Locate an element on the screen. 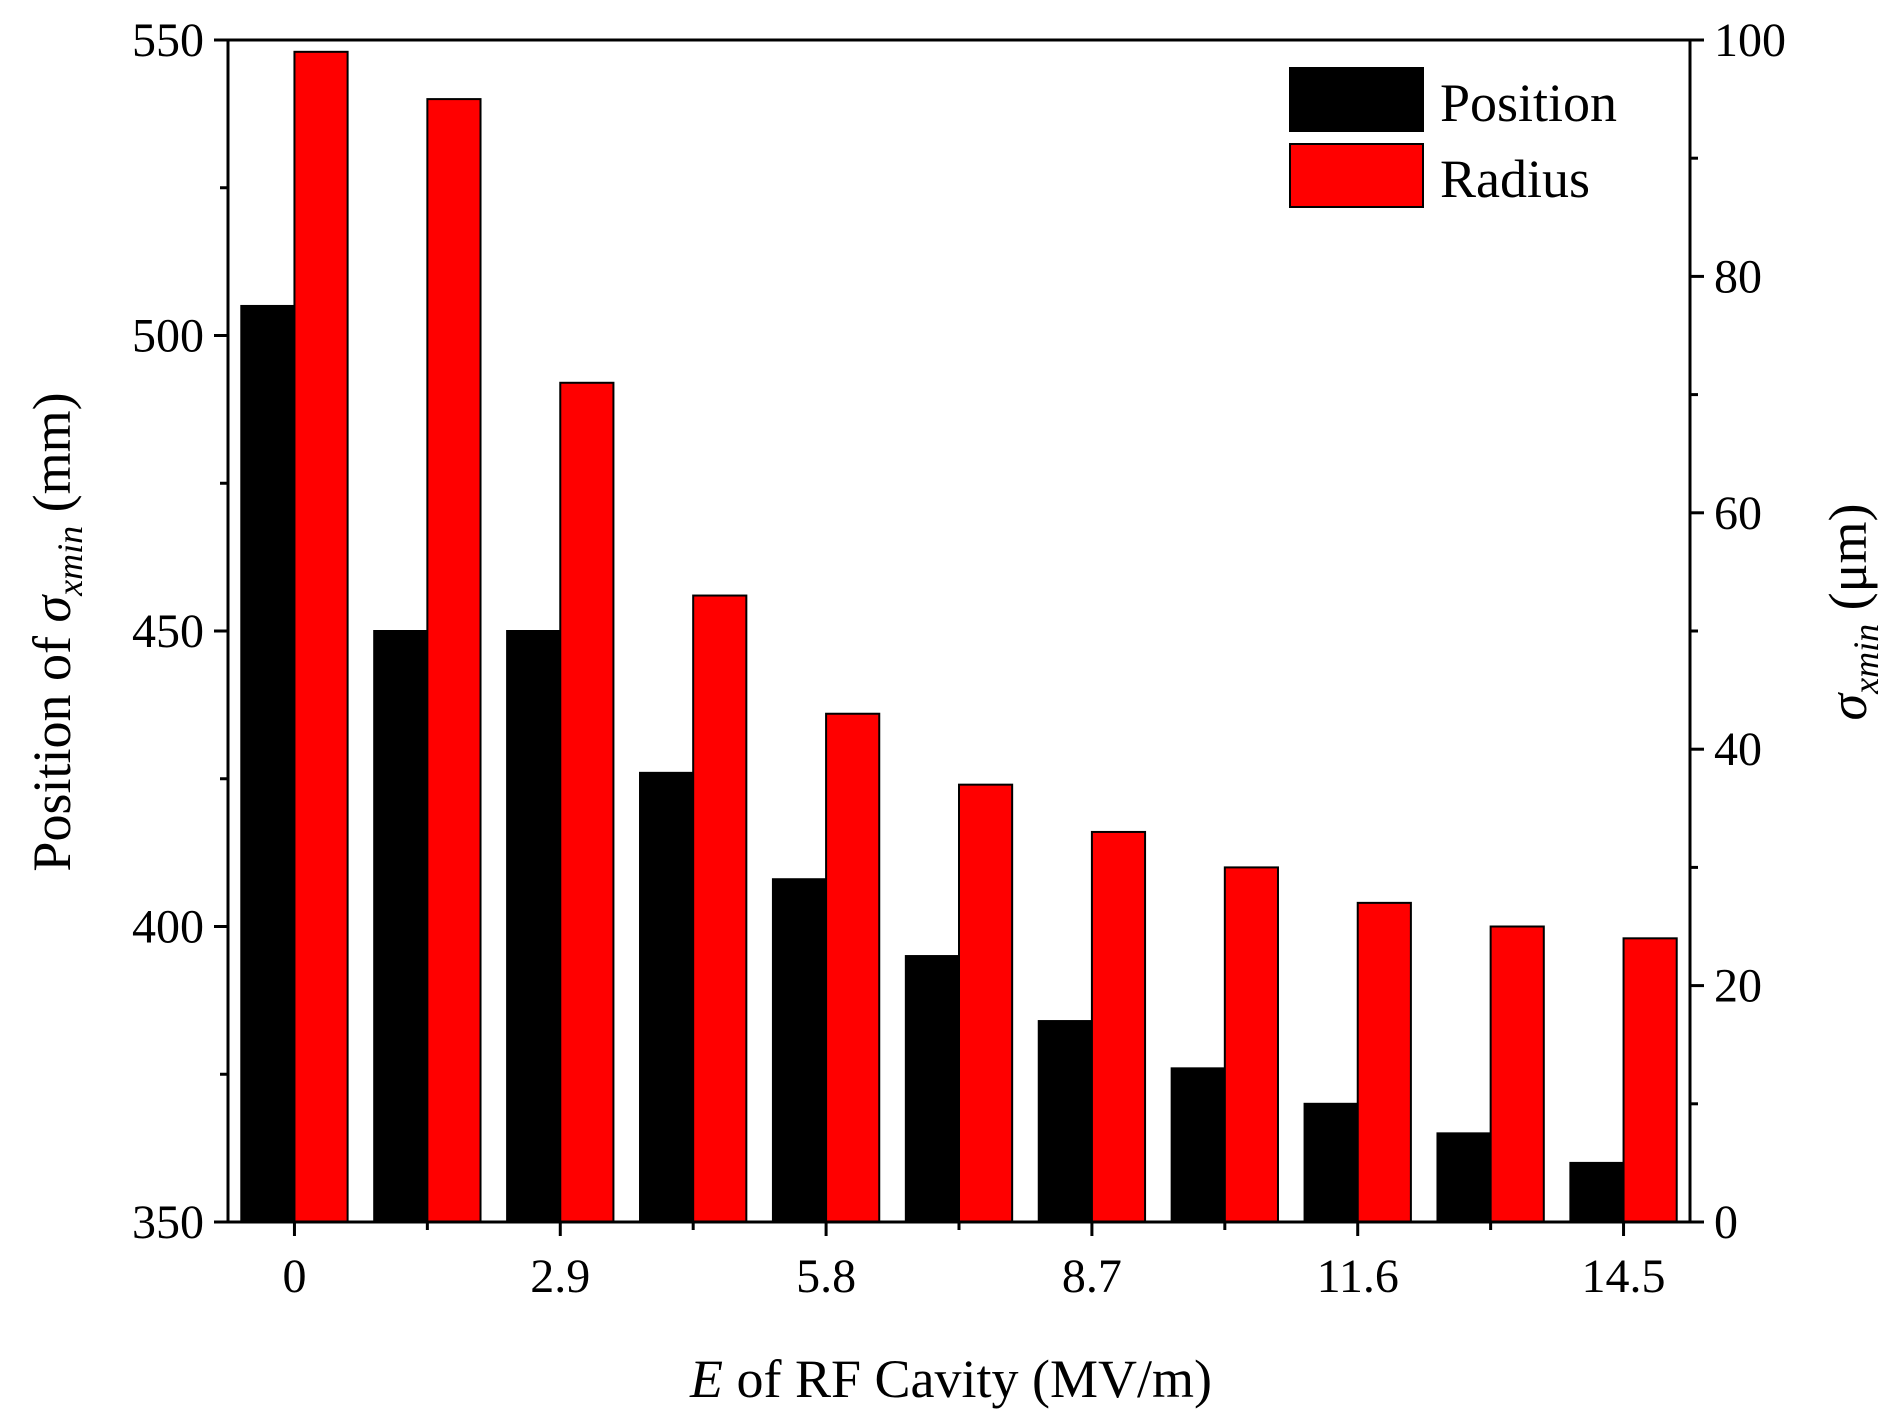 The image size is (1896, 1421). x-tick-label-1: 2.9 is located at coordinates (560, 1276).